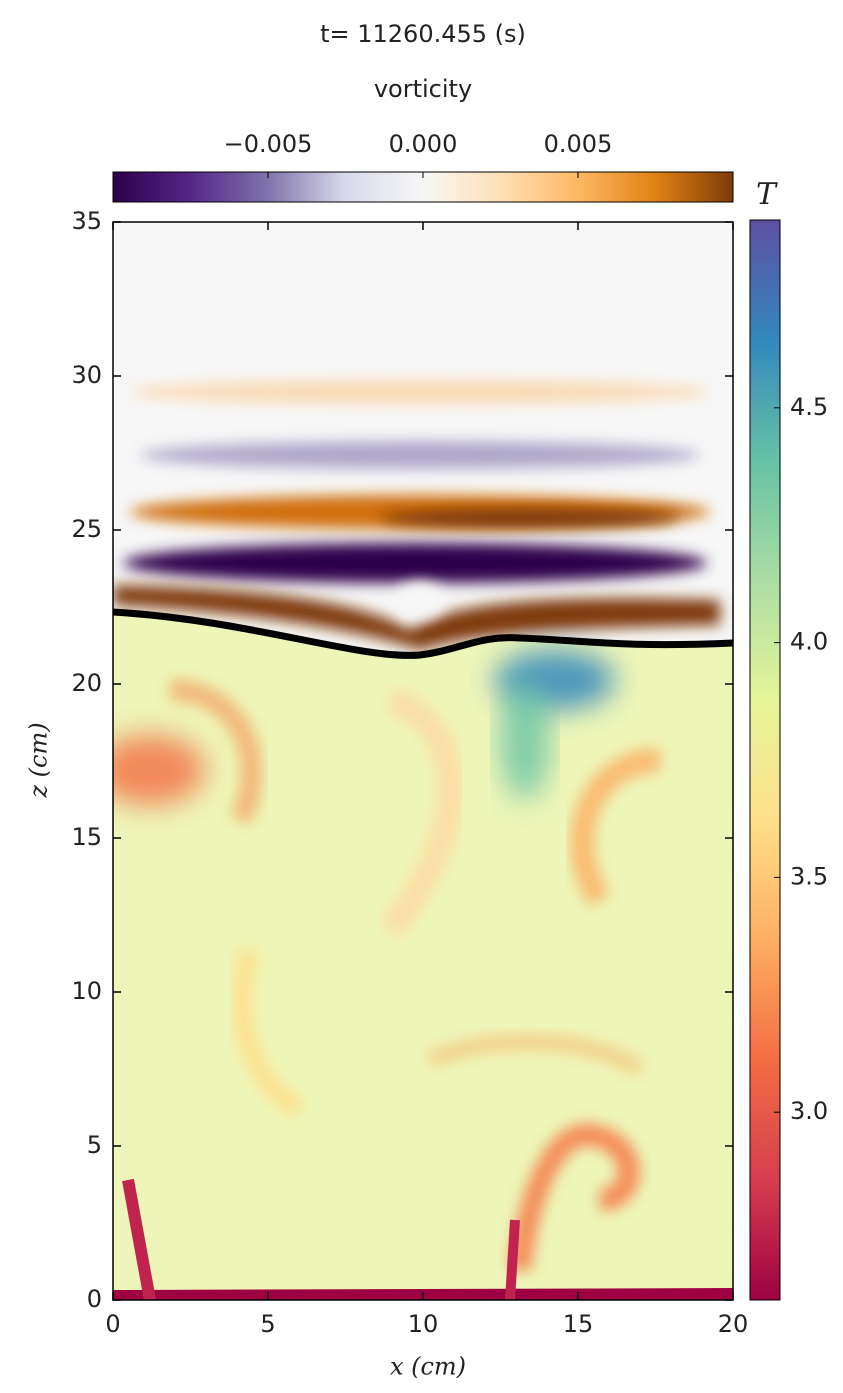  I want to click on x-tick-label: 15, so click(578, 1324).